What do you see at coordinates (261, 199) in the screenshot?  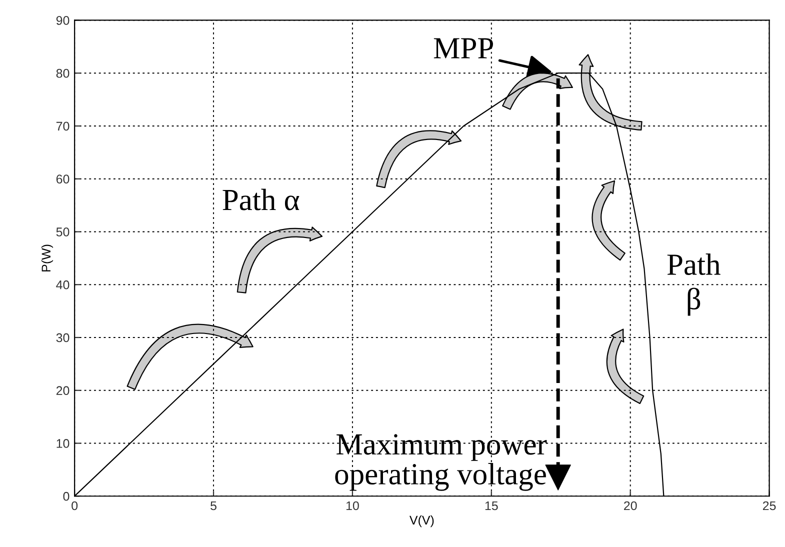 I see `annotation: Path α` at bounding box center [261, 199].